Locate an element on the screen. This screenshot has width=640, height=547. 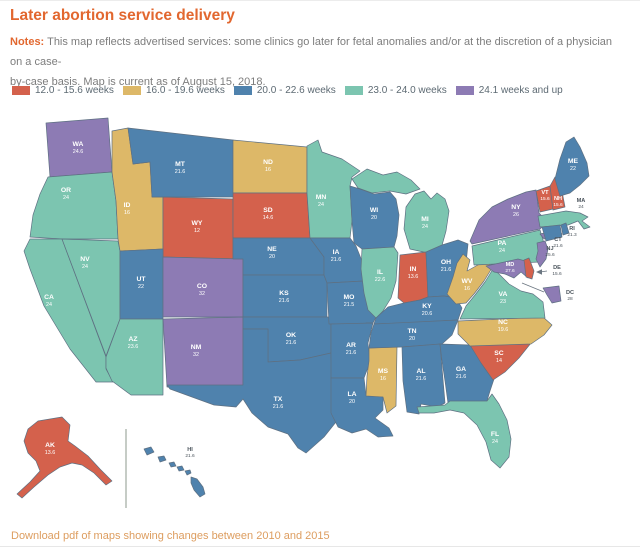
state-value-DC: 28 is located at coordinates (570, 299).